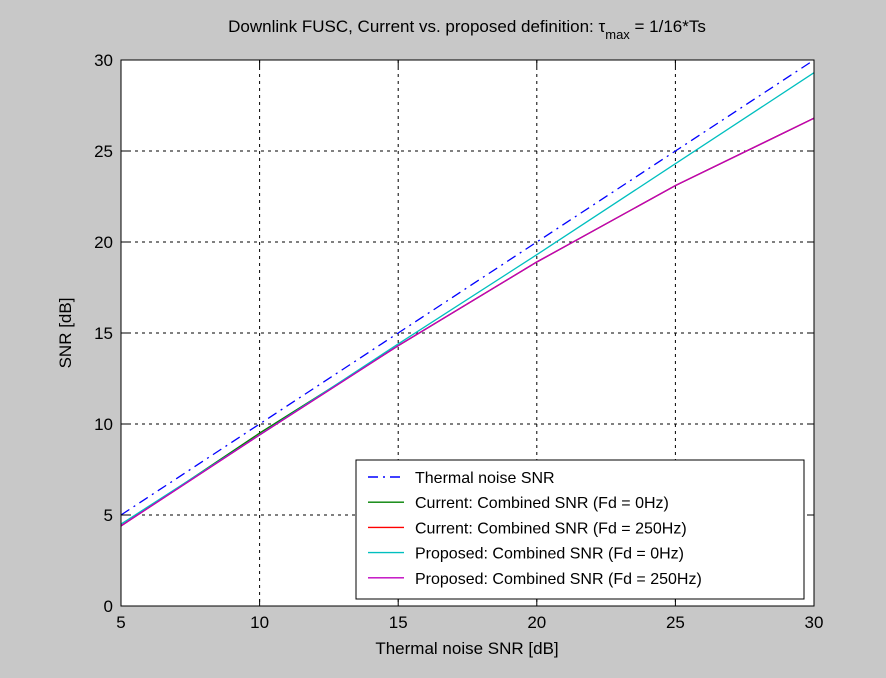 The height and width of the screenshot is (678, 886). I want to click on x-tick-label: 25, so click(675, 622).